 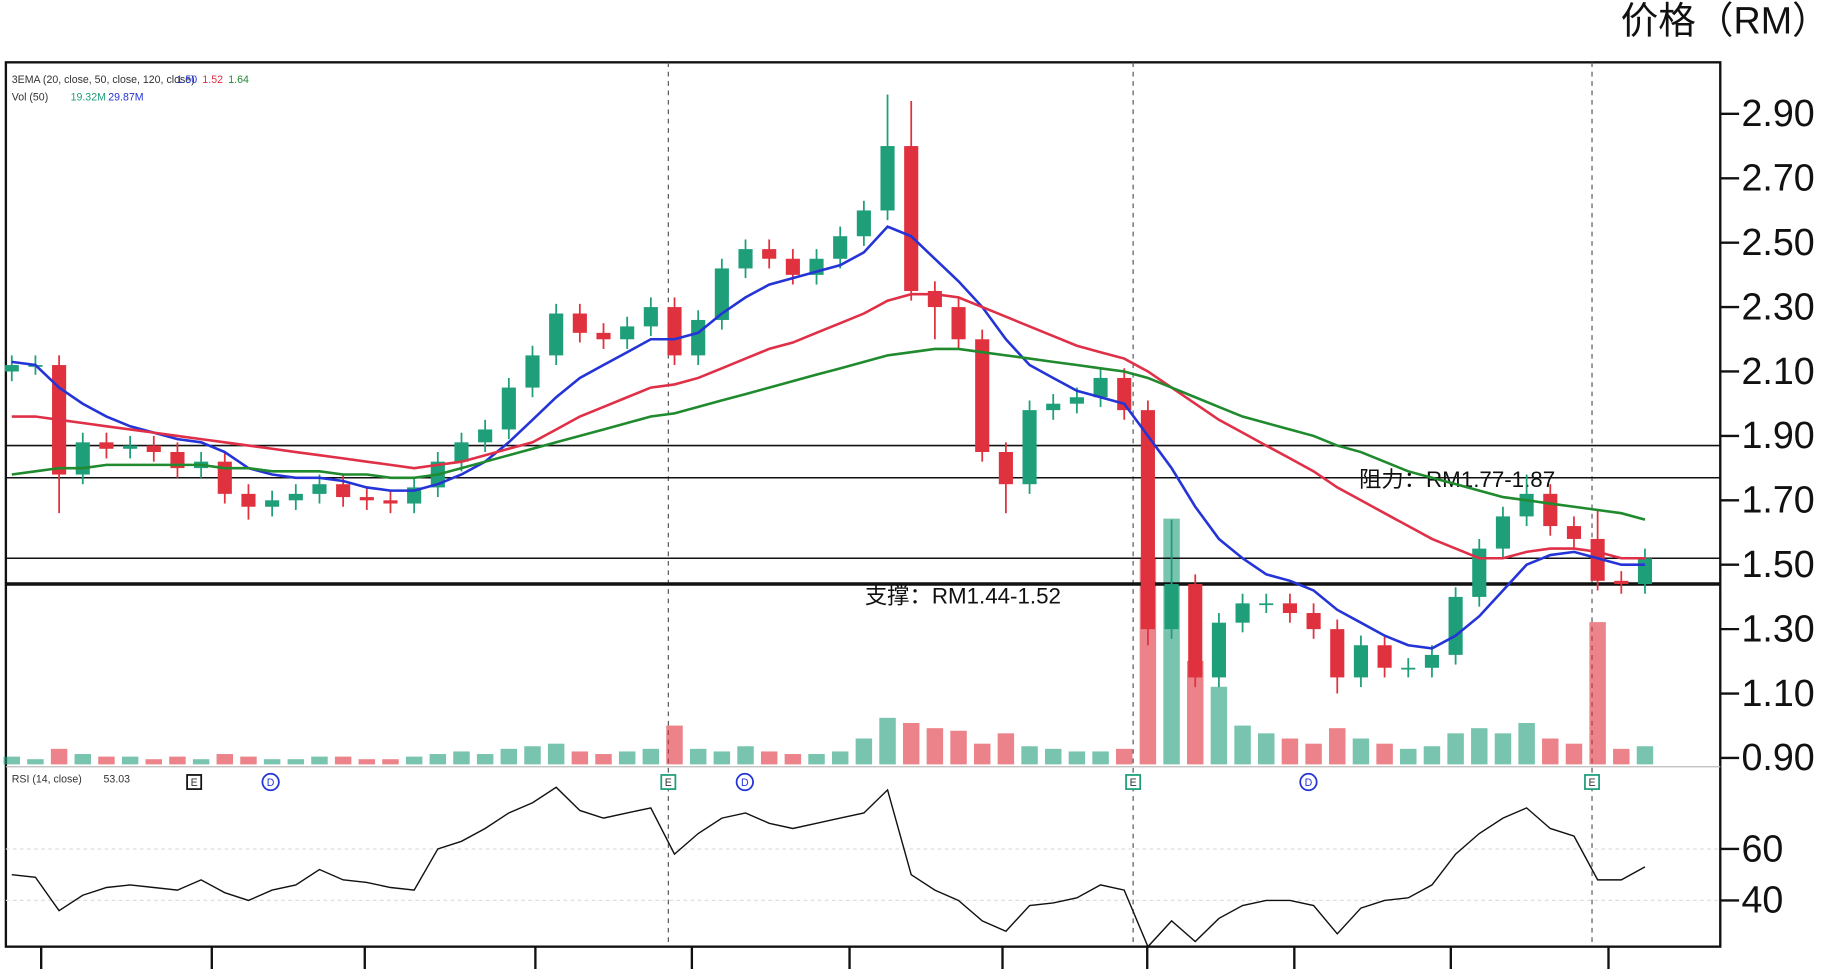 I want to click on event-label: D, so click(x=745, y=783).